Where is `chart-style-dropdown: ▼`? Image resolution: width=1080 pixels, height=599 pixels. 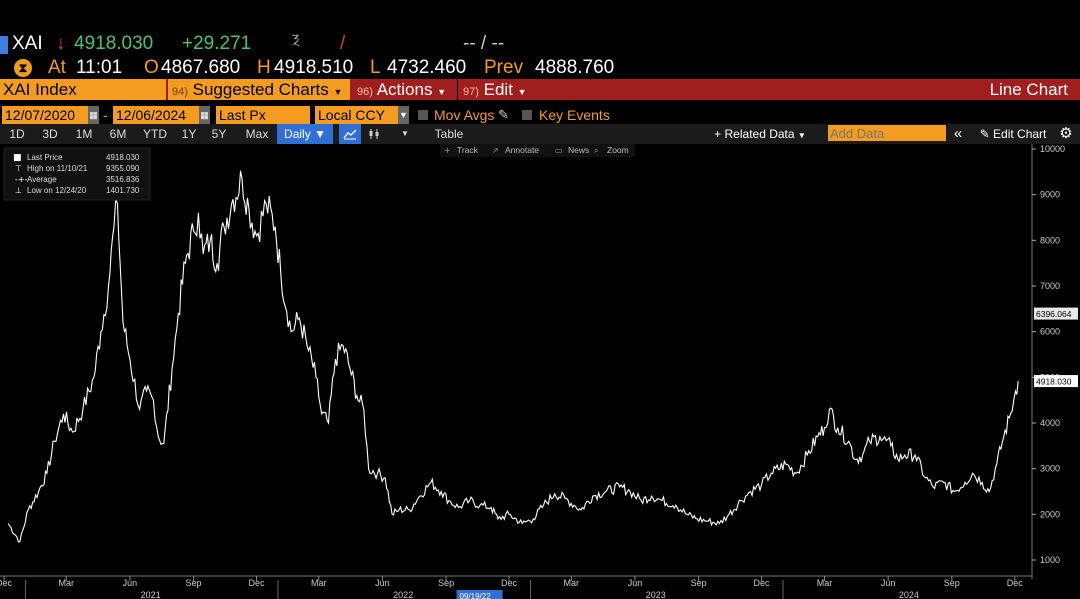
chart-style-dropdown: ▼ is located at coordinates (405, 134).